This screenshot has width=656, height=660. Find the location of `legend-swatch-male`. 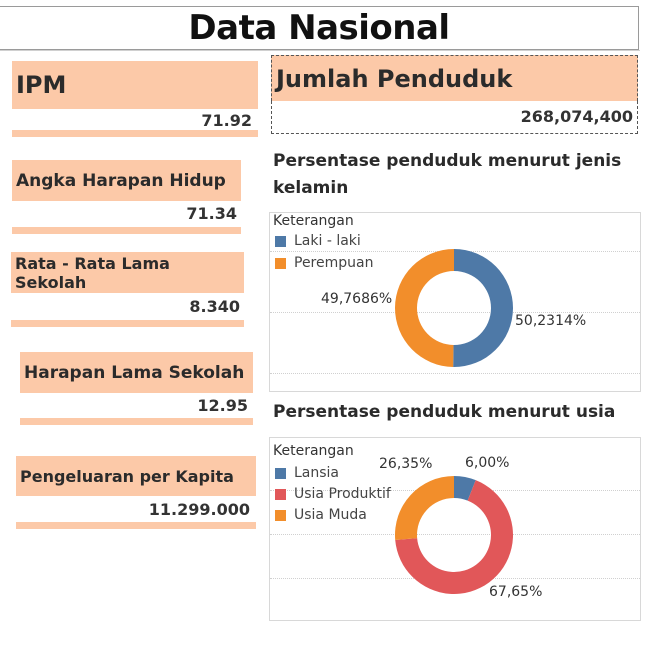

legend-swatch-male is located at coordinates (280, 241).